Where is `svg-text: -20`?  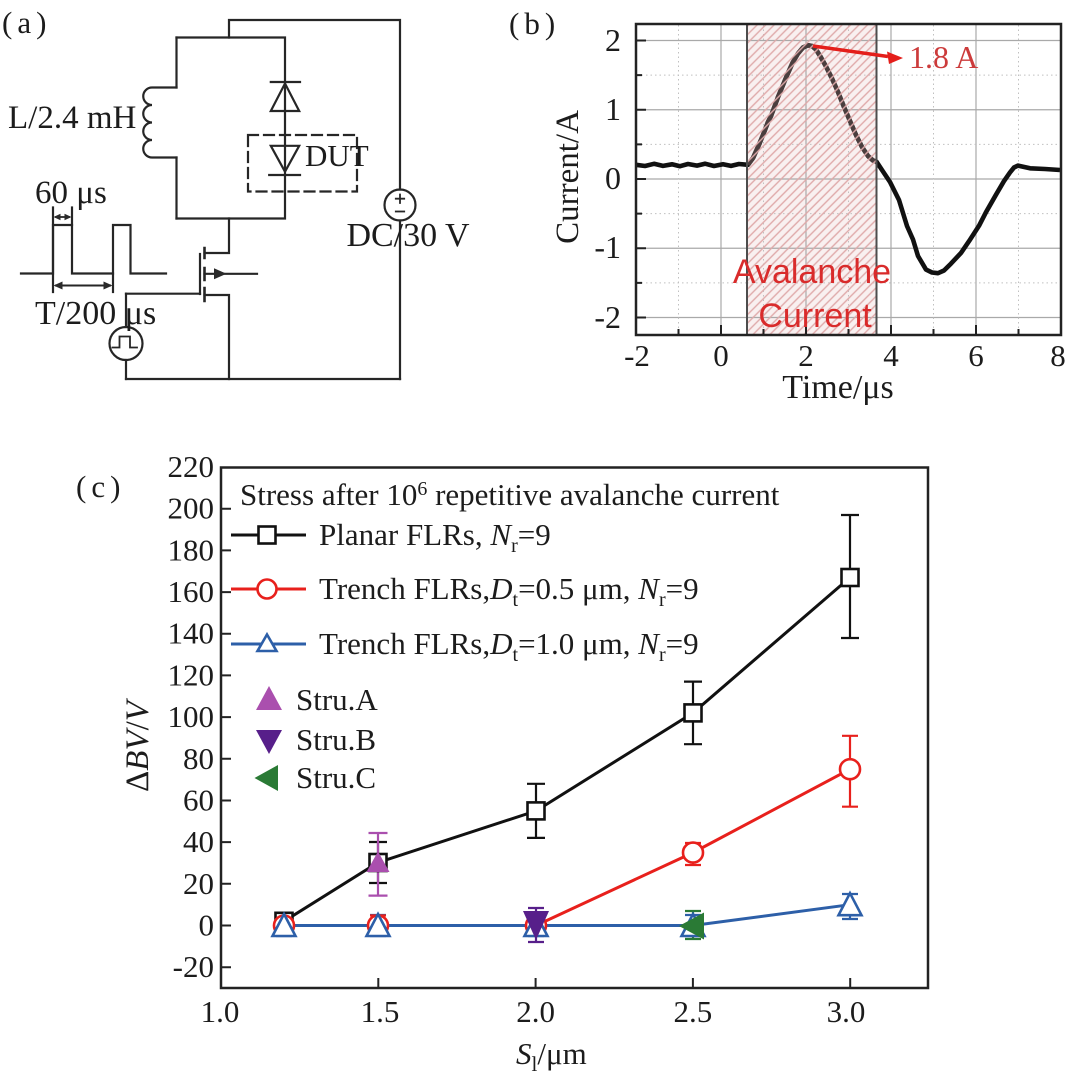 svg-text: -20 is located at coordinates (193, 966).